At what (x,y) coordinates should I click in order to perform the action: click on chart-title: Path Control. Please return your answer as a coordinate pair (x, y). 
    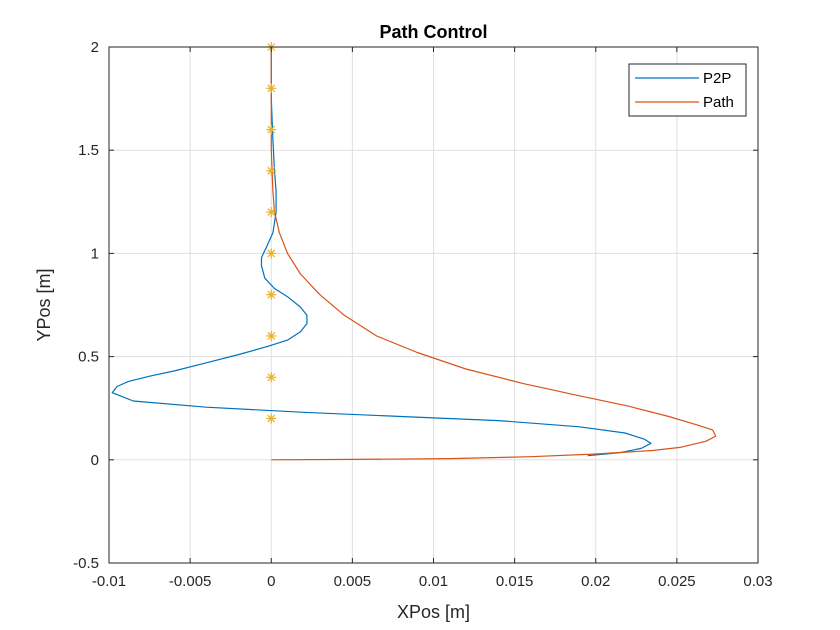
    Looking at the image, I should click on (434, 32).